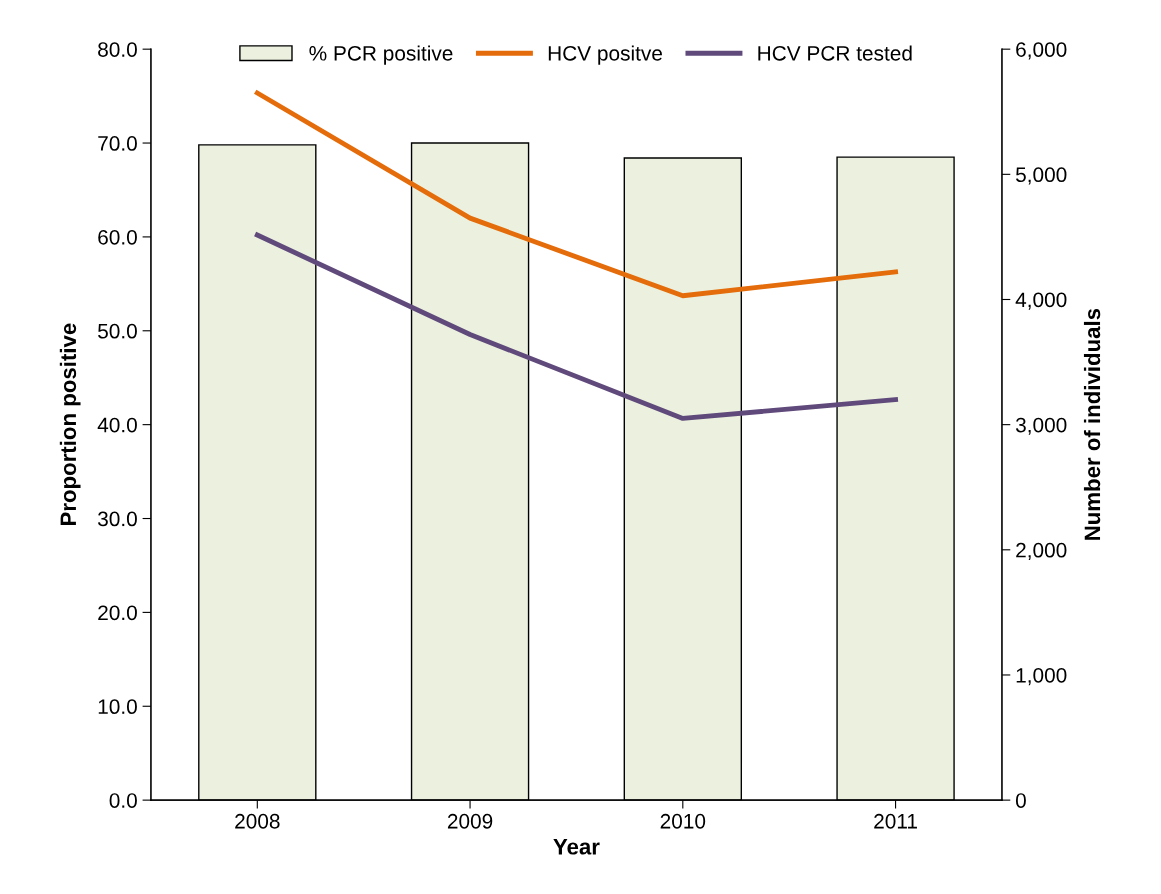 The height and width of the screenshot is (894, 1161). What do you see at coordinates (1041, 301) in the screenshot?
I see `y2-tick-label: 4,000` at bounding box center [1041, 301].